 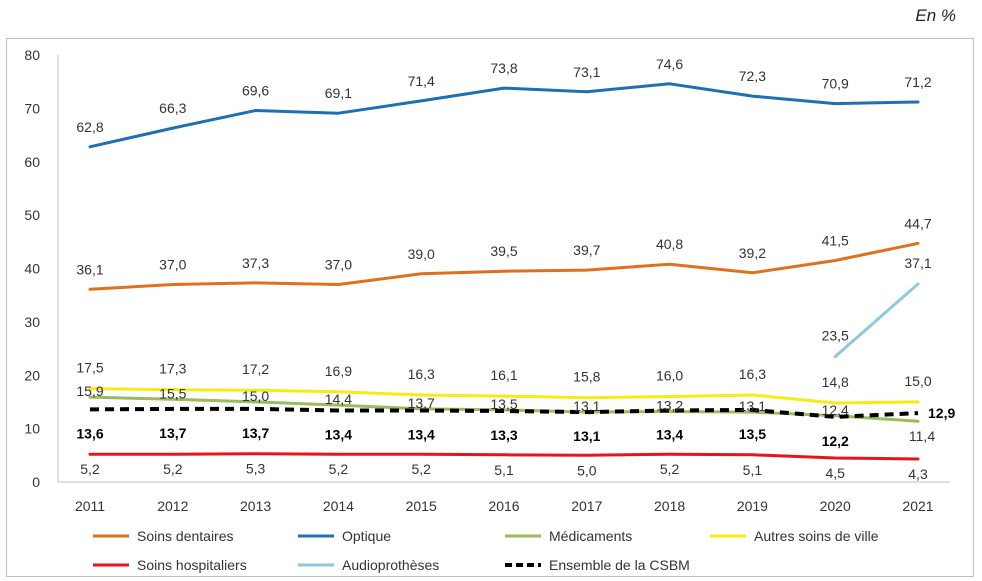 I want to click on data-label: 41,5, so click(x=835, y=240).